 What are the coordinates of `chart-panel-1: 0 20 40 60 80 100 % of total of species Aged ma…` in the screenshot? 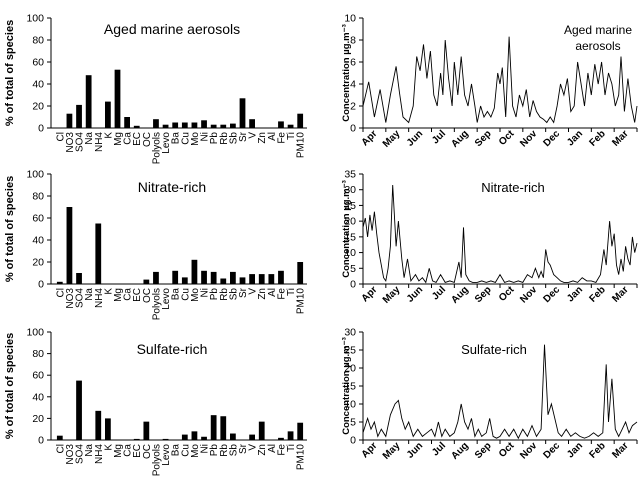 It's located at (155, 88).